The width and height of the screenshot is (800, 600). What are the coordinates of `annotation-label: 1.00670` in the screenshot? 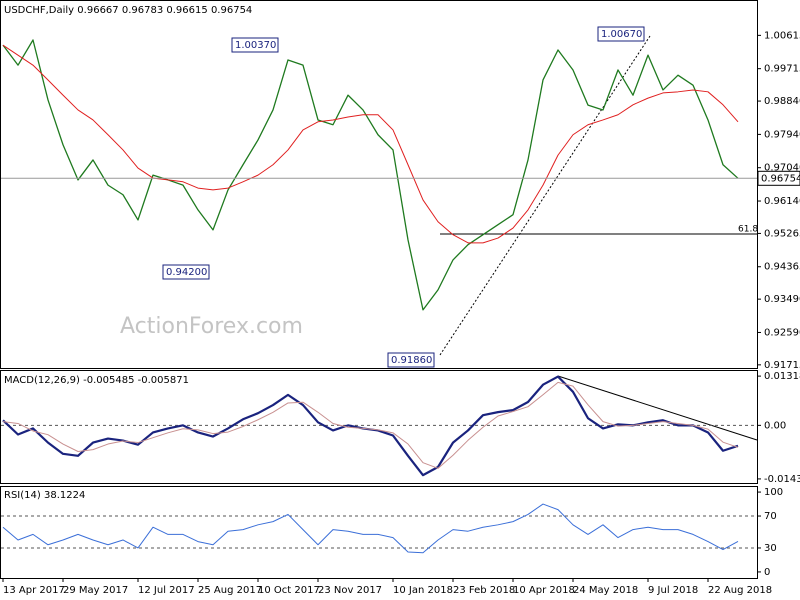 It's located at (621, 34).